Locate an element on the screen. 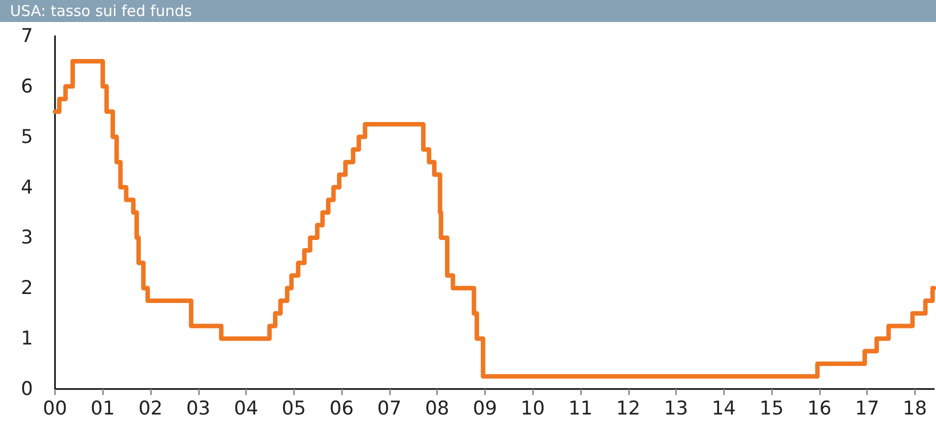 The width and height of the screenshot is (936, 425). y-tick-label: 1 is located at coordinates (26, 339).